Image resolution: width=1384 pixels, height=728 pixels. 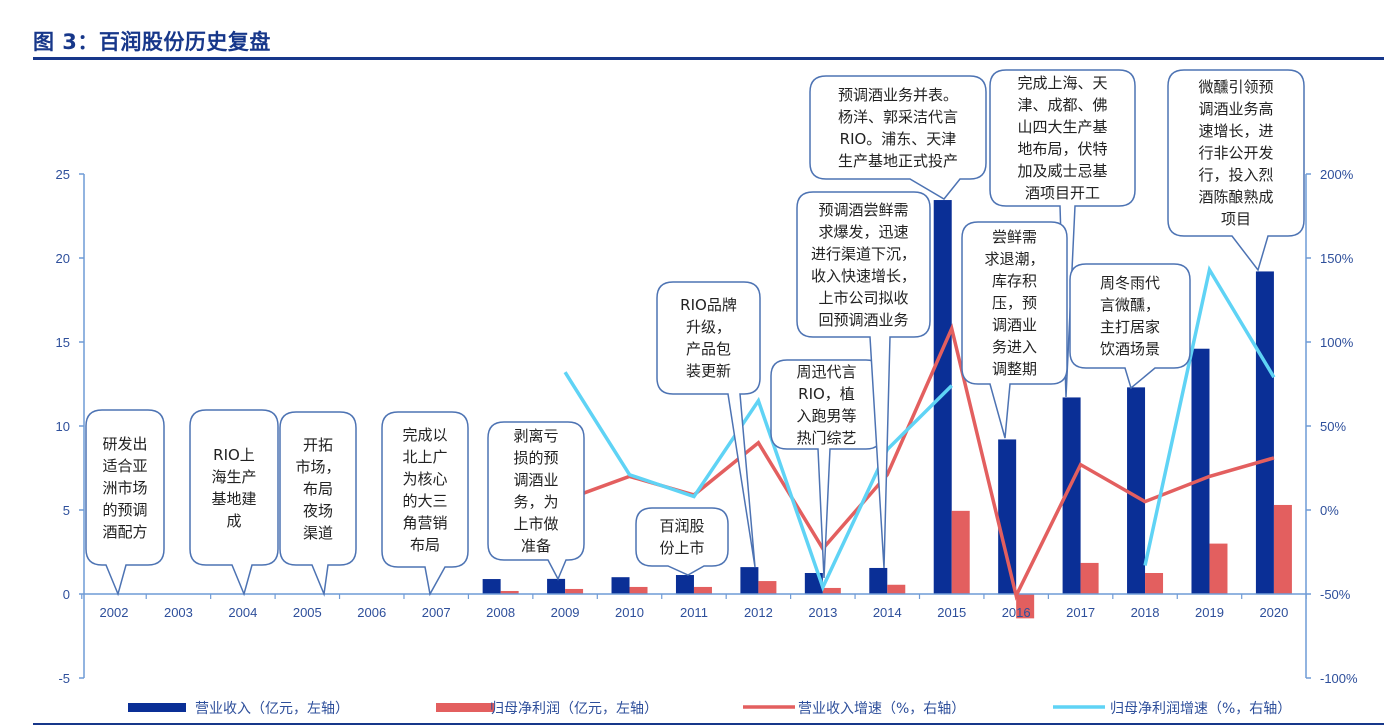 I want to click on annotation-text: 开拓 市场， 布局 夜场 渠道, so click(x=318, y=488).